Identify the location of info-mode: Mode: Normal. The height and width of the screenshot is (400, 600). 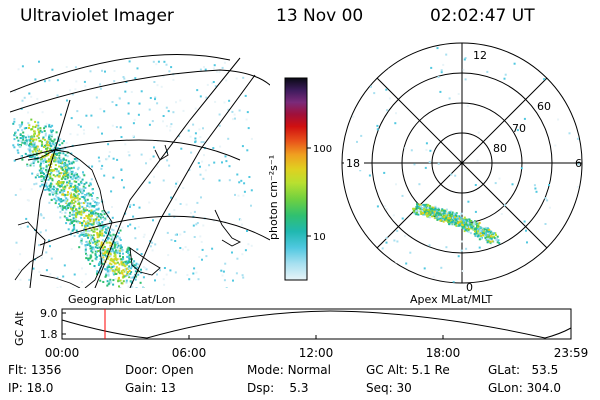
(289, 370).